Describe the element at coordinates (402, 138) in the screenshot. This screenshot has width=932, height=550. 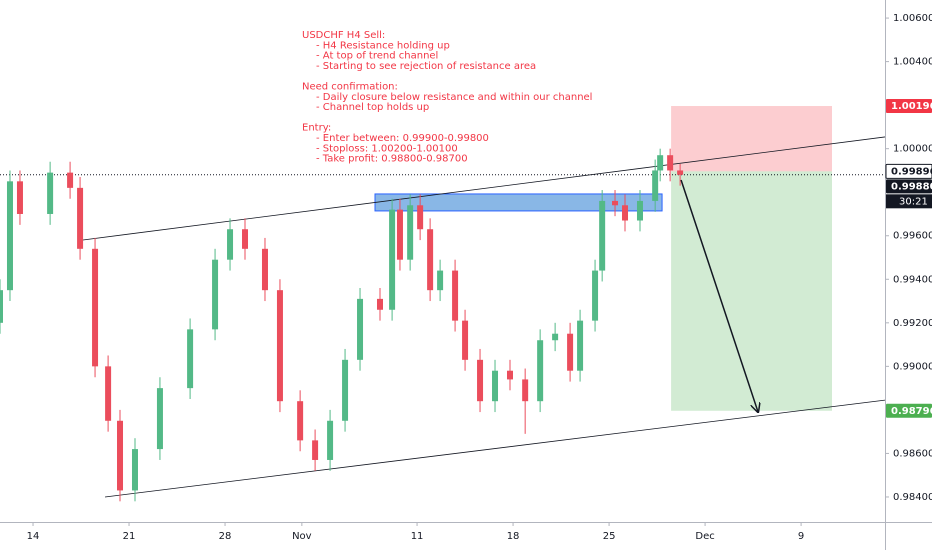
I see `annotation-item: - Enter between: 0.99900-0.99800` at that location.